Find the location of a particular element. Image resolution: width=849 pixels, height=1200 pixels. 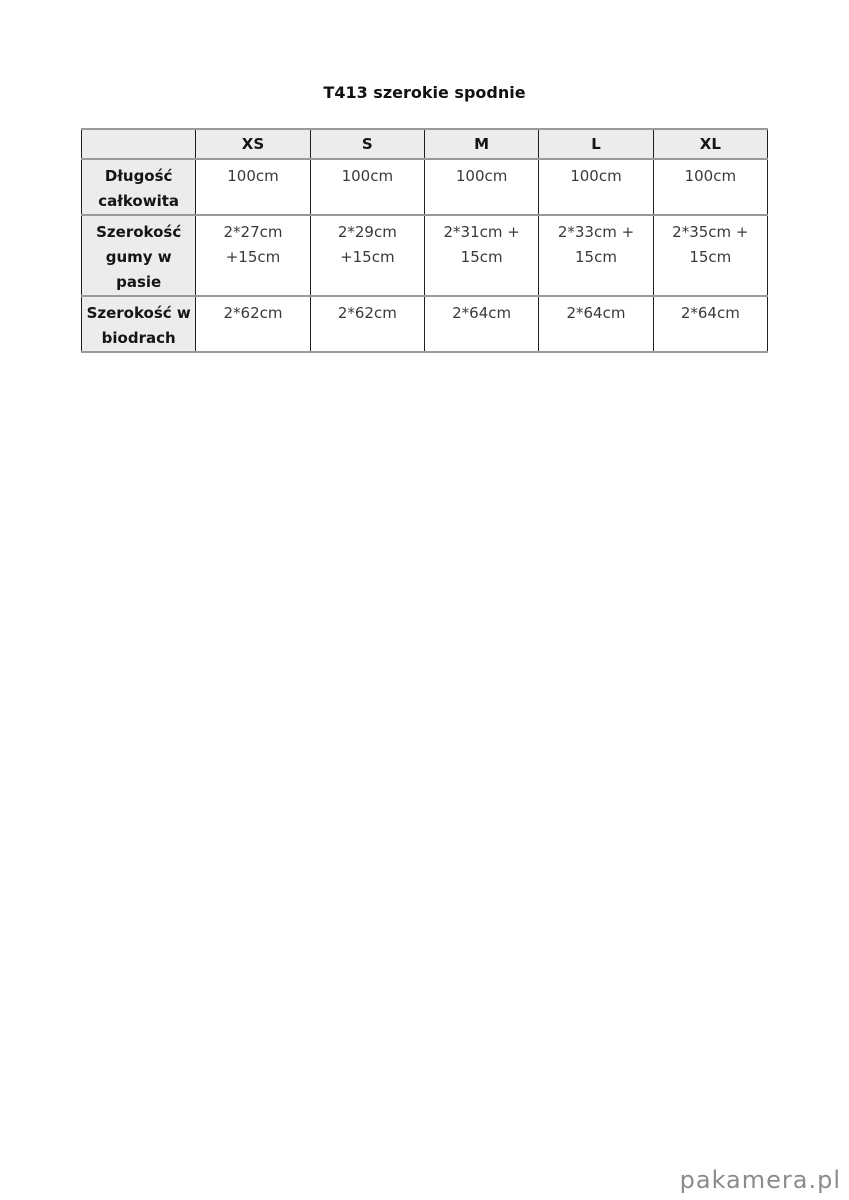

table-cell: 2*31cm + 15cm is located at coordinates (481, 255).